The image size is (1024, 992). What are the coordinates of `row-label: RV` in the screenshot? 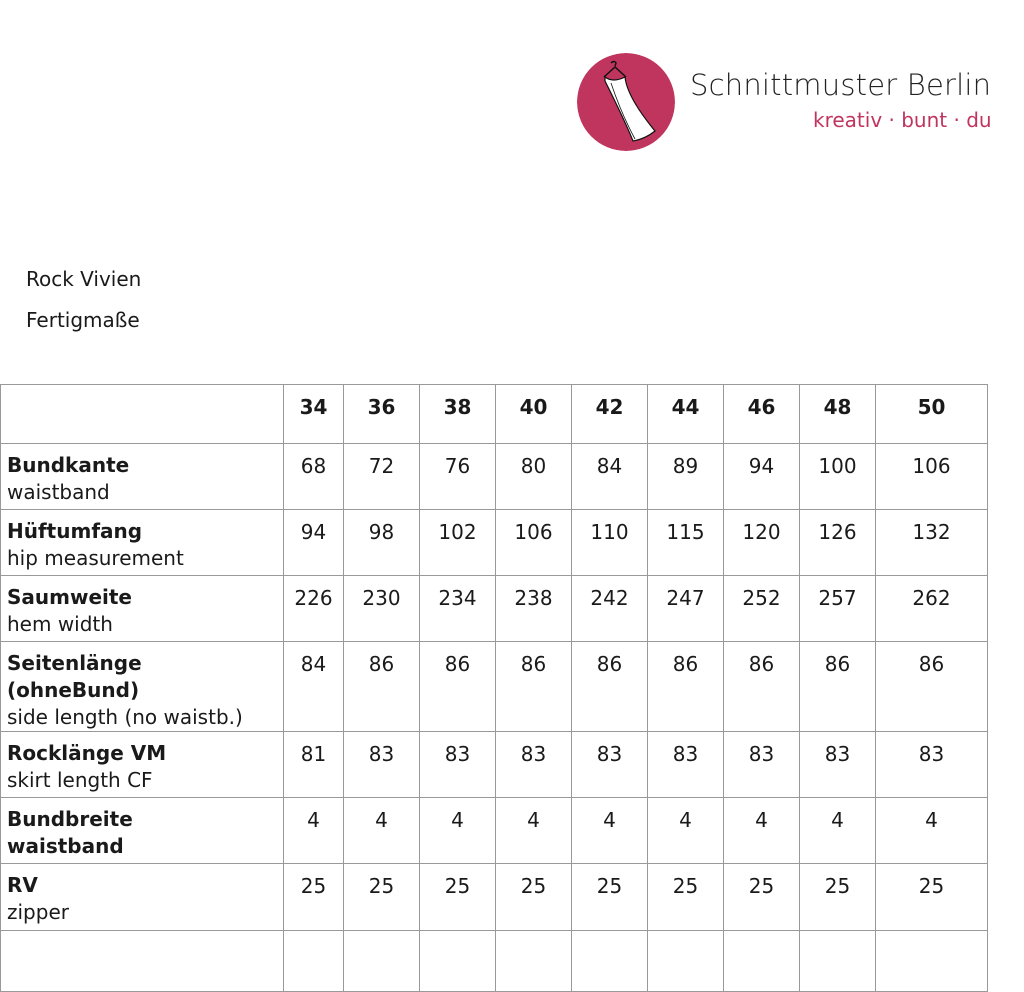 It's located at (22, 885).